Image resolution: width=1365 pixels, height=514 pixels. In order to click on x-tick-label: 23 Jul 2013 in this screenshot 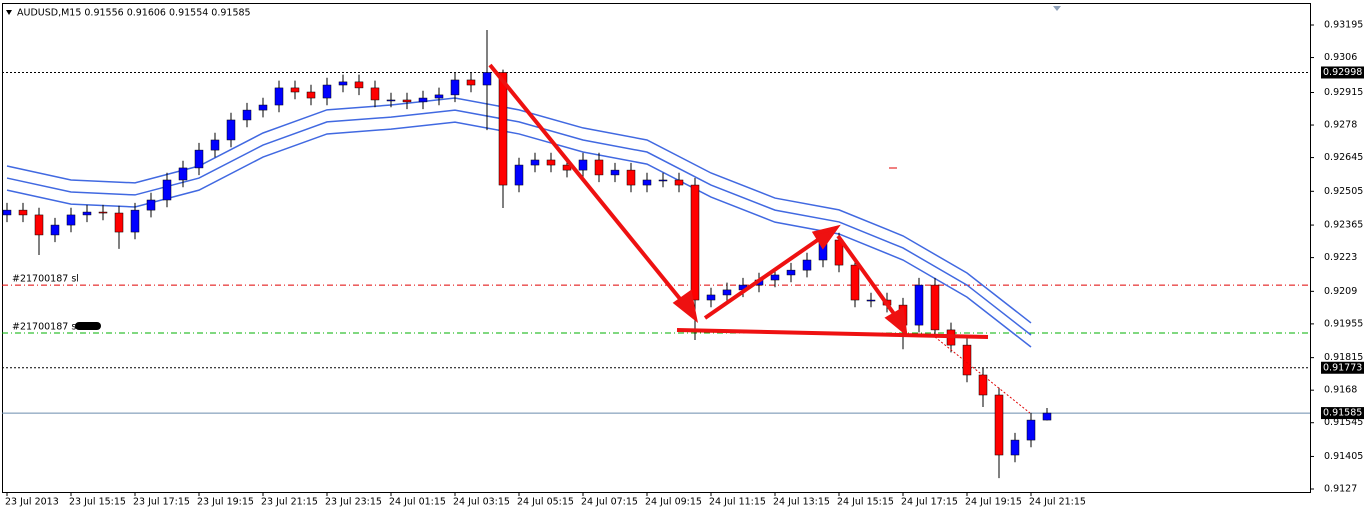, I will do `click(32, 502)`.